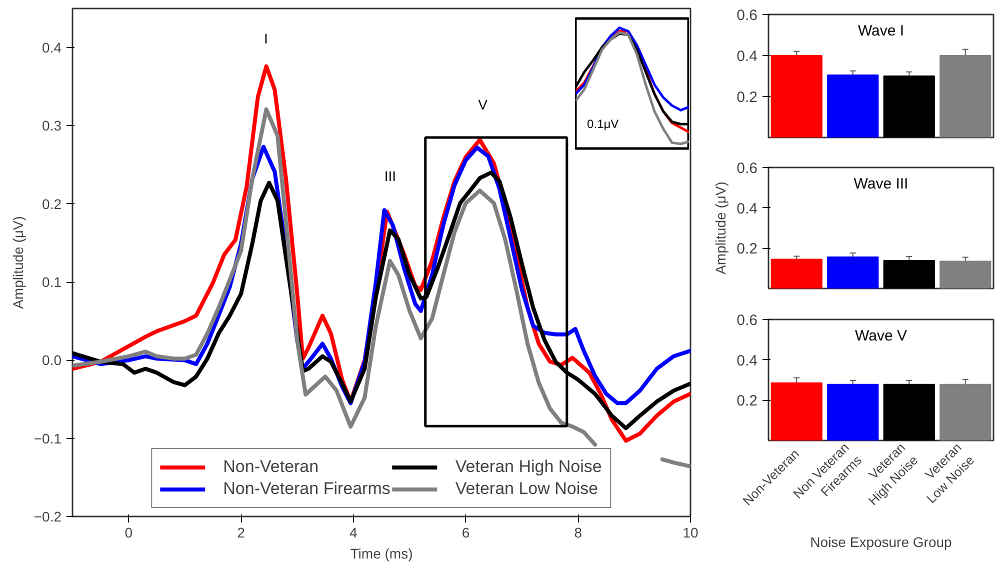 This screenshot has width=999, height=564. Describe the element at coordinates (603, 124) in the screenshot. I see `annotation: 0.1μV` at that location.